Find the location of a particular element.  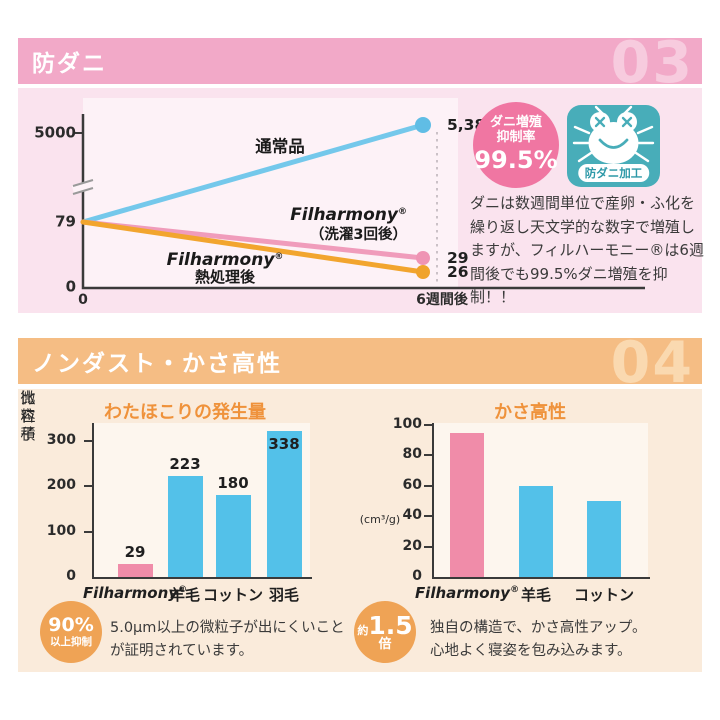

end-value-label: 26 is located at coordinates (458, 272).